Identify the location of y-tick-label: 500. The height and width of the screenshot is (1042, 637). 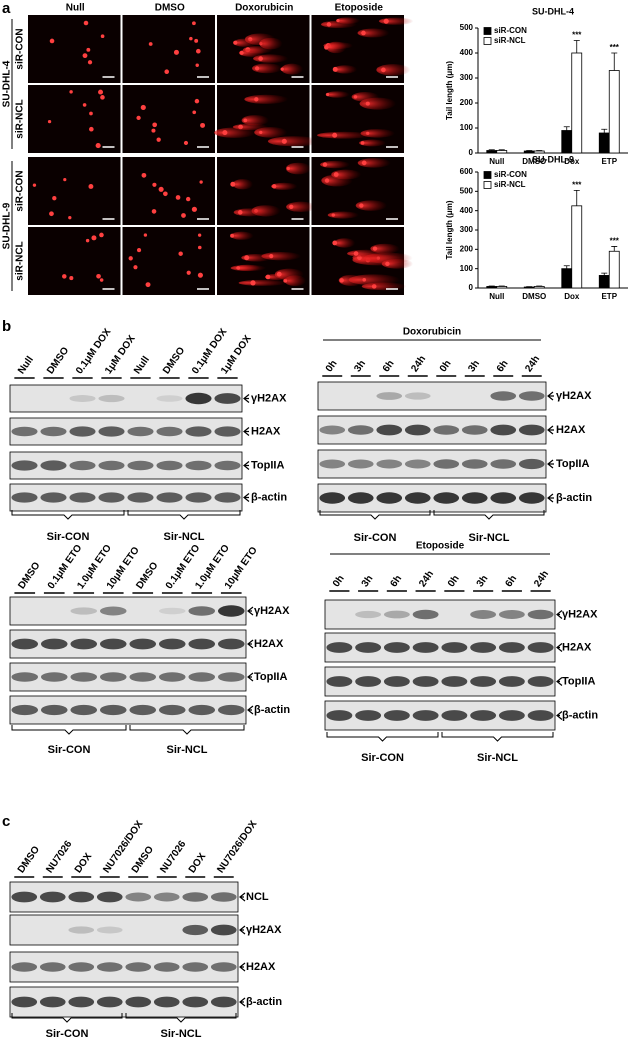
(467, 27).